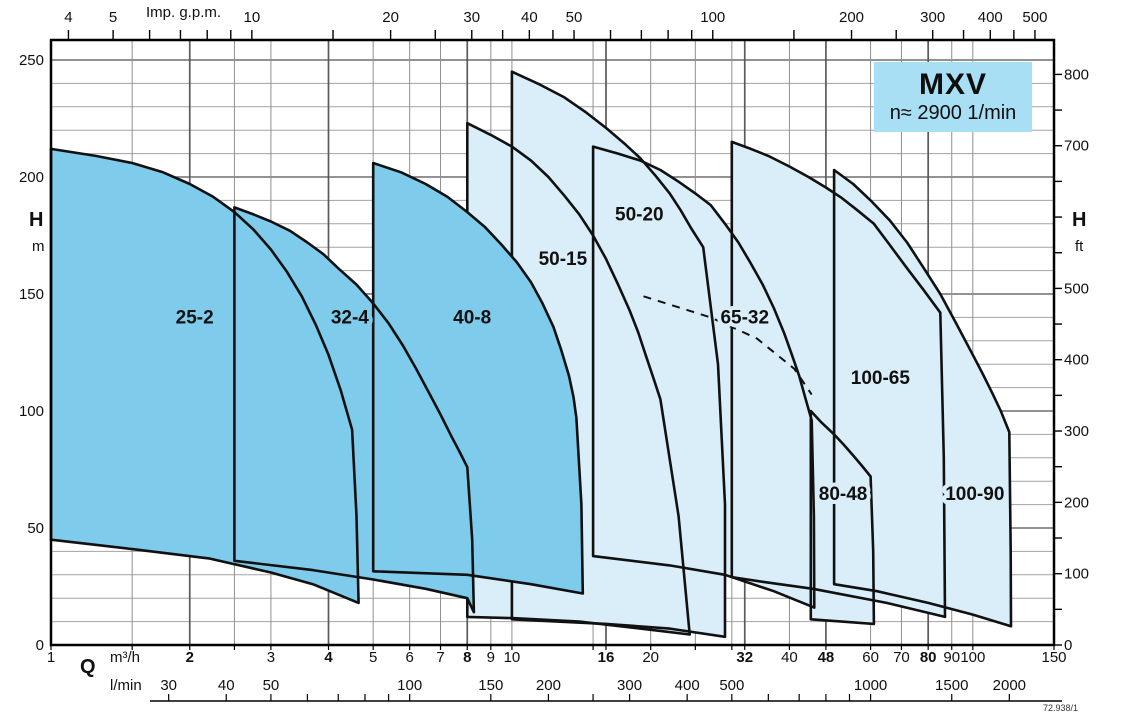 The width and height of the screenshot is (1124, 723). Describe the element at coordinates (328, 657) in the screenshot. I see `bottom-tick-label: 4` at that location.